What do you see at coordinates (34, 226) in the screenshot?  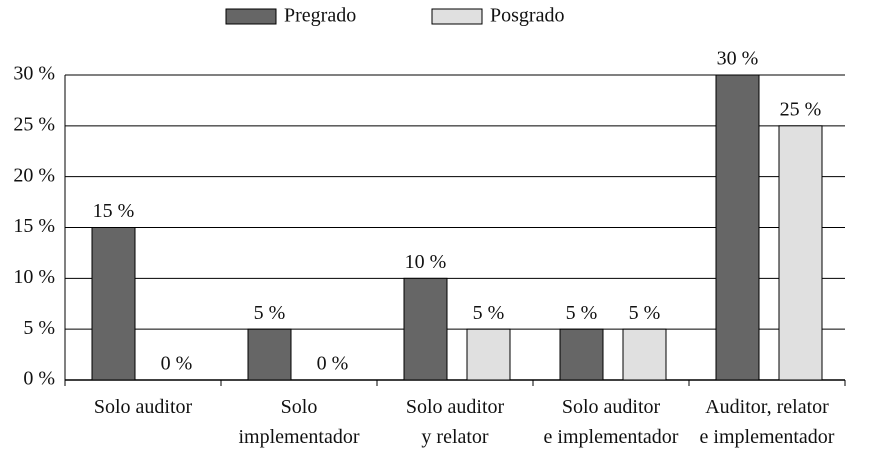 I see `y-tick-label: 15 %` at bounding box center [34, 226].